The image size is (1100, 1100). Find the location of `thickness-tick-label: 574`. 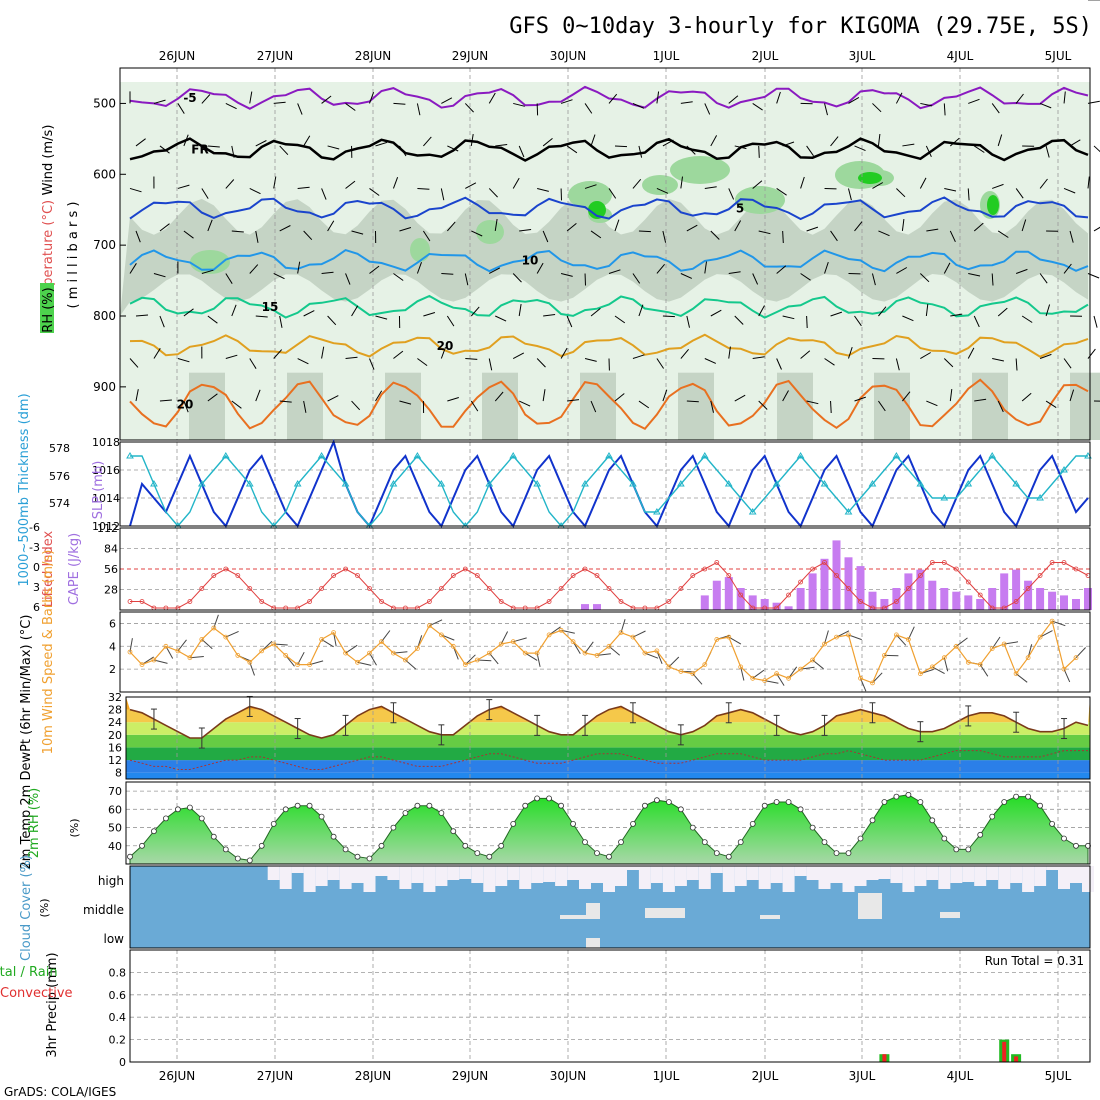

thickness-tick-label: 574 is located at coordinates (59, 503).